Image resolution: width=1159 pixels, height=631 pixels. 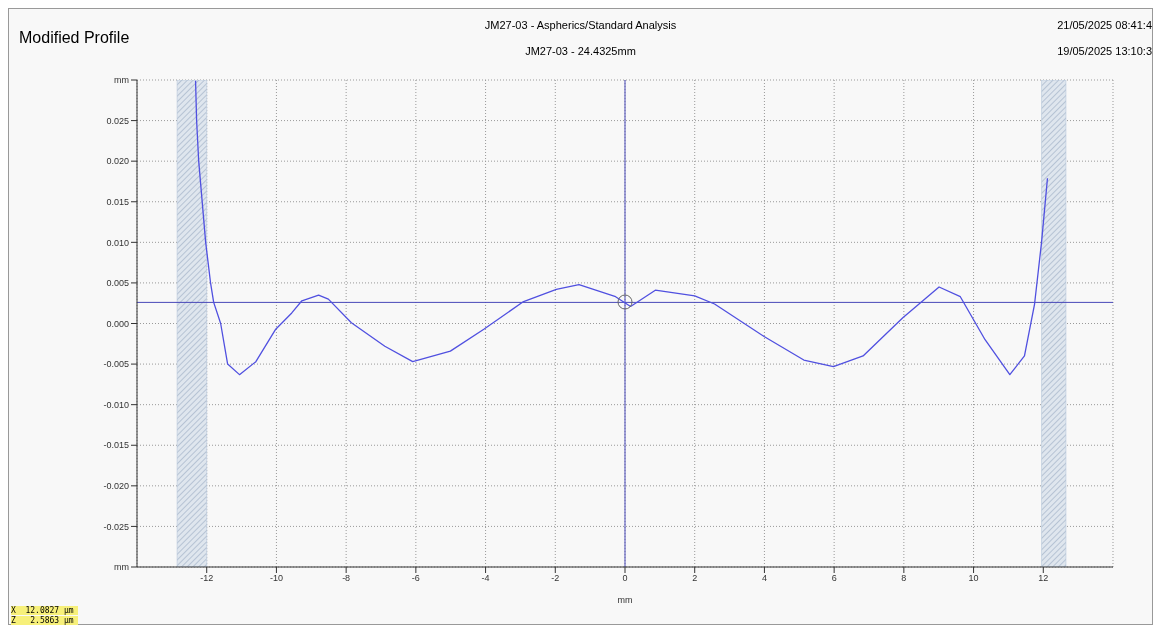 What do you see at coordinates (1104, 51) in the screenshot?
I see `text: 19/05/2025 13:10:3` at bounding box center [1104, 51].